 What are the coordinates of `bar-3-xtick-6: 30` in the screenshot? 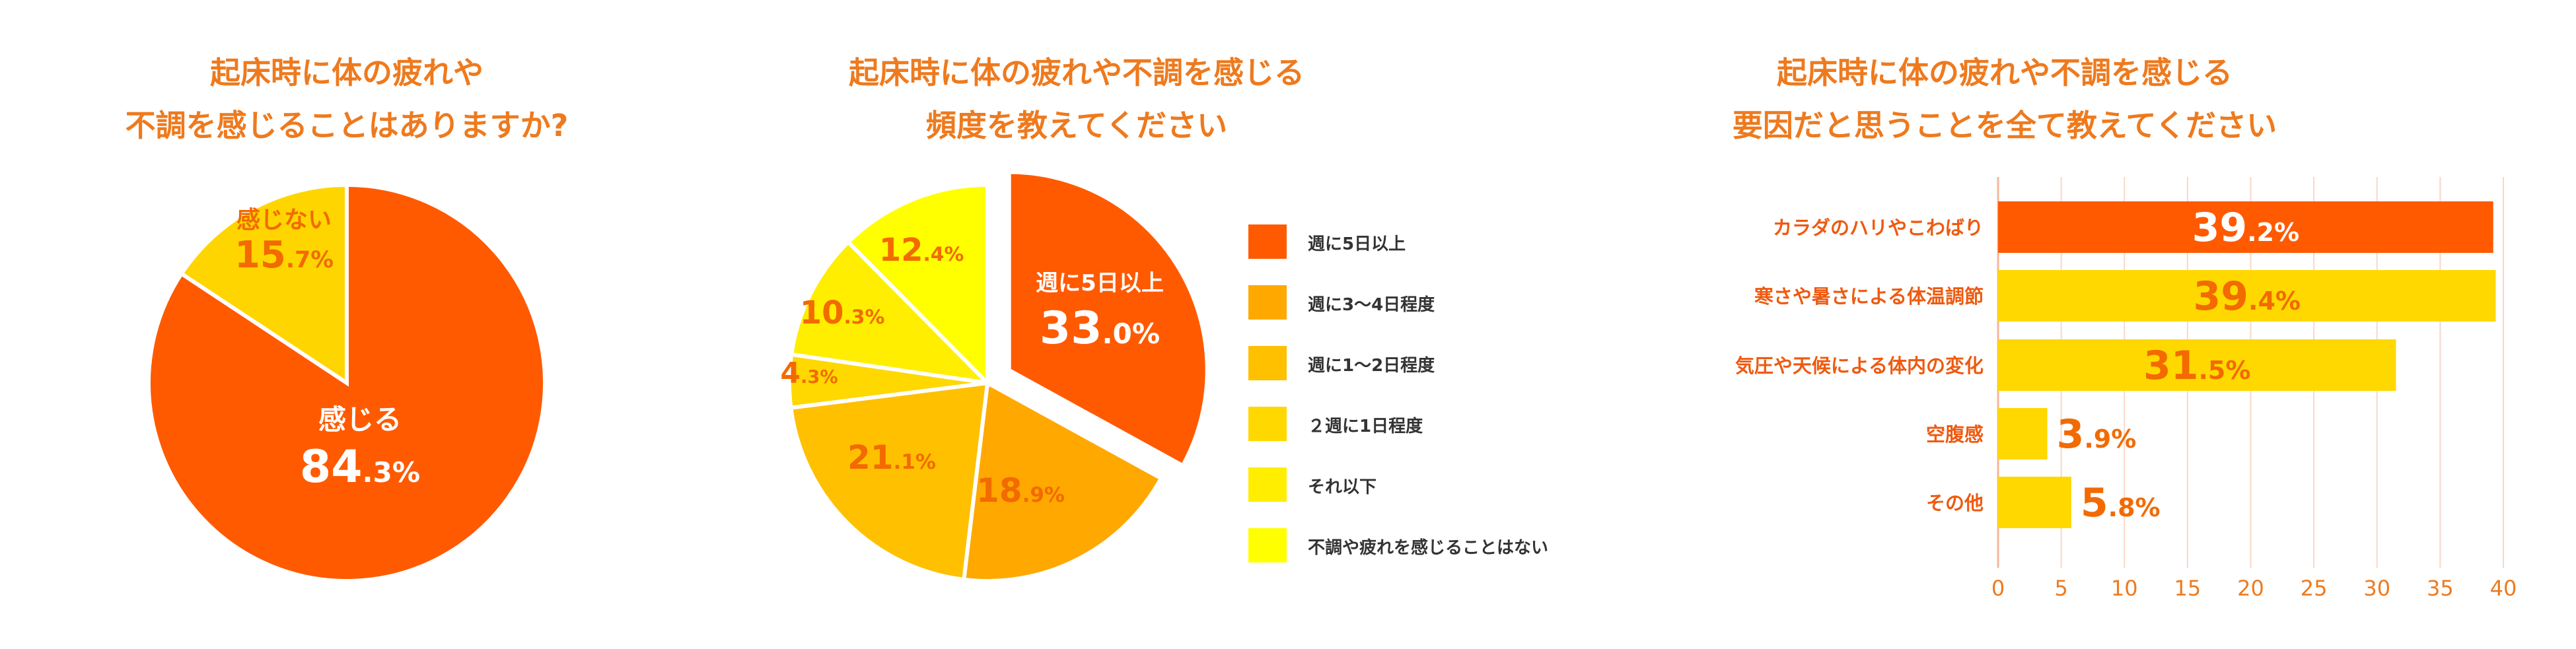 It's located at (2376, 588).